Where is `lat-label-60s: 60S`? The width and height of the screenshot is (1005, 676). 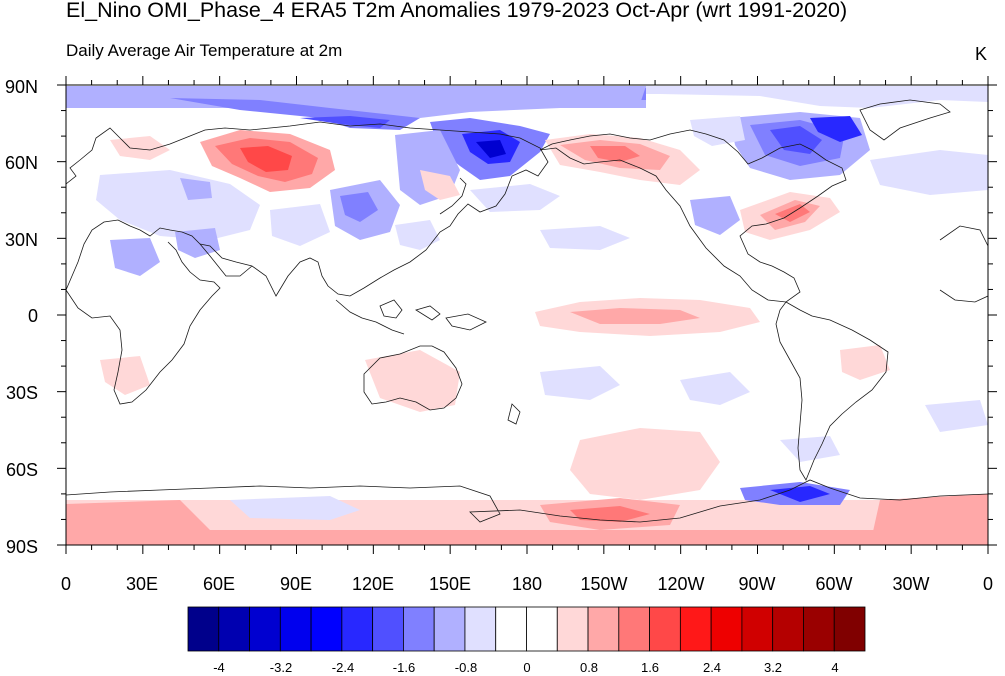 lat-label-60s: 60S is located at coordinates (21, 470).